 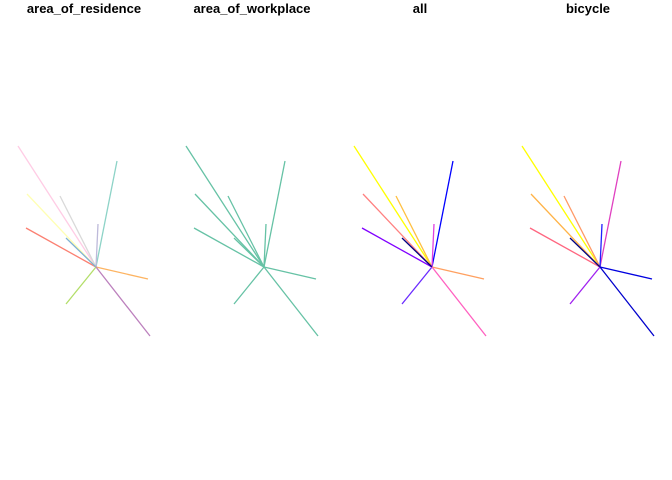 What do you see at coordinates (588, 8) in the screenshot?
I see `panel-title-bicycle: bicycle` at bounding box center [588, 8].